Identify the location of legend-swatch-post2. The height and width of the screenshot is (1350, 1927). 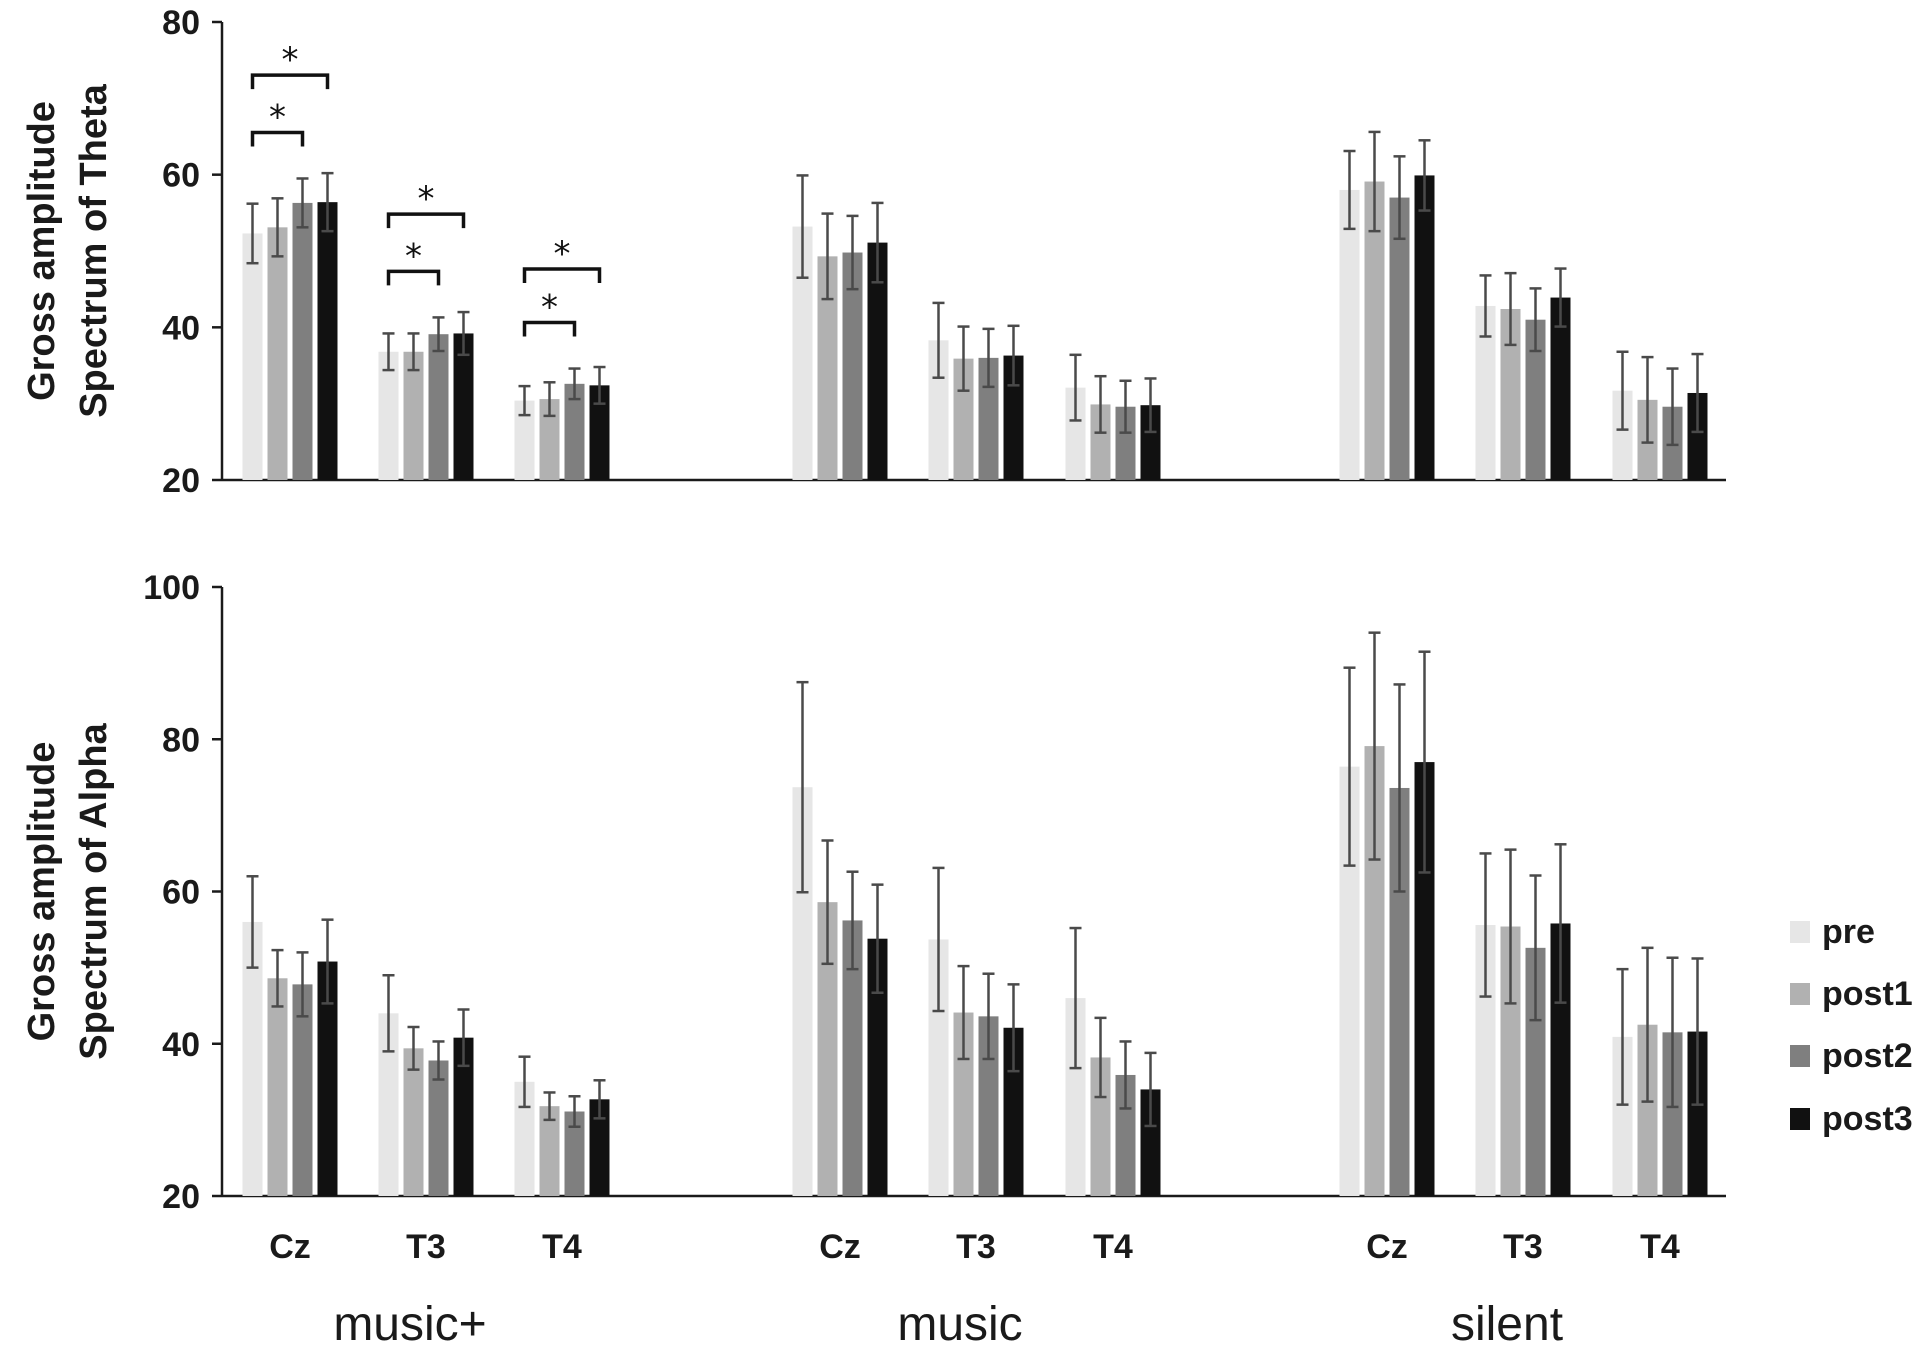
(1800, 1056).